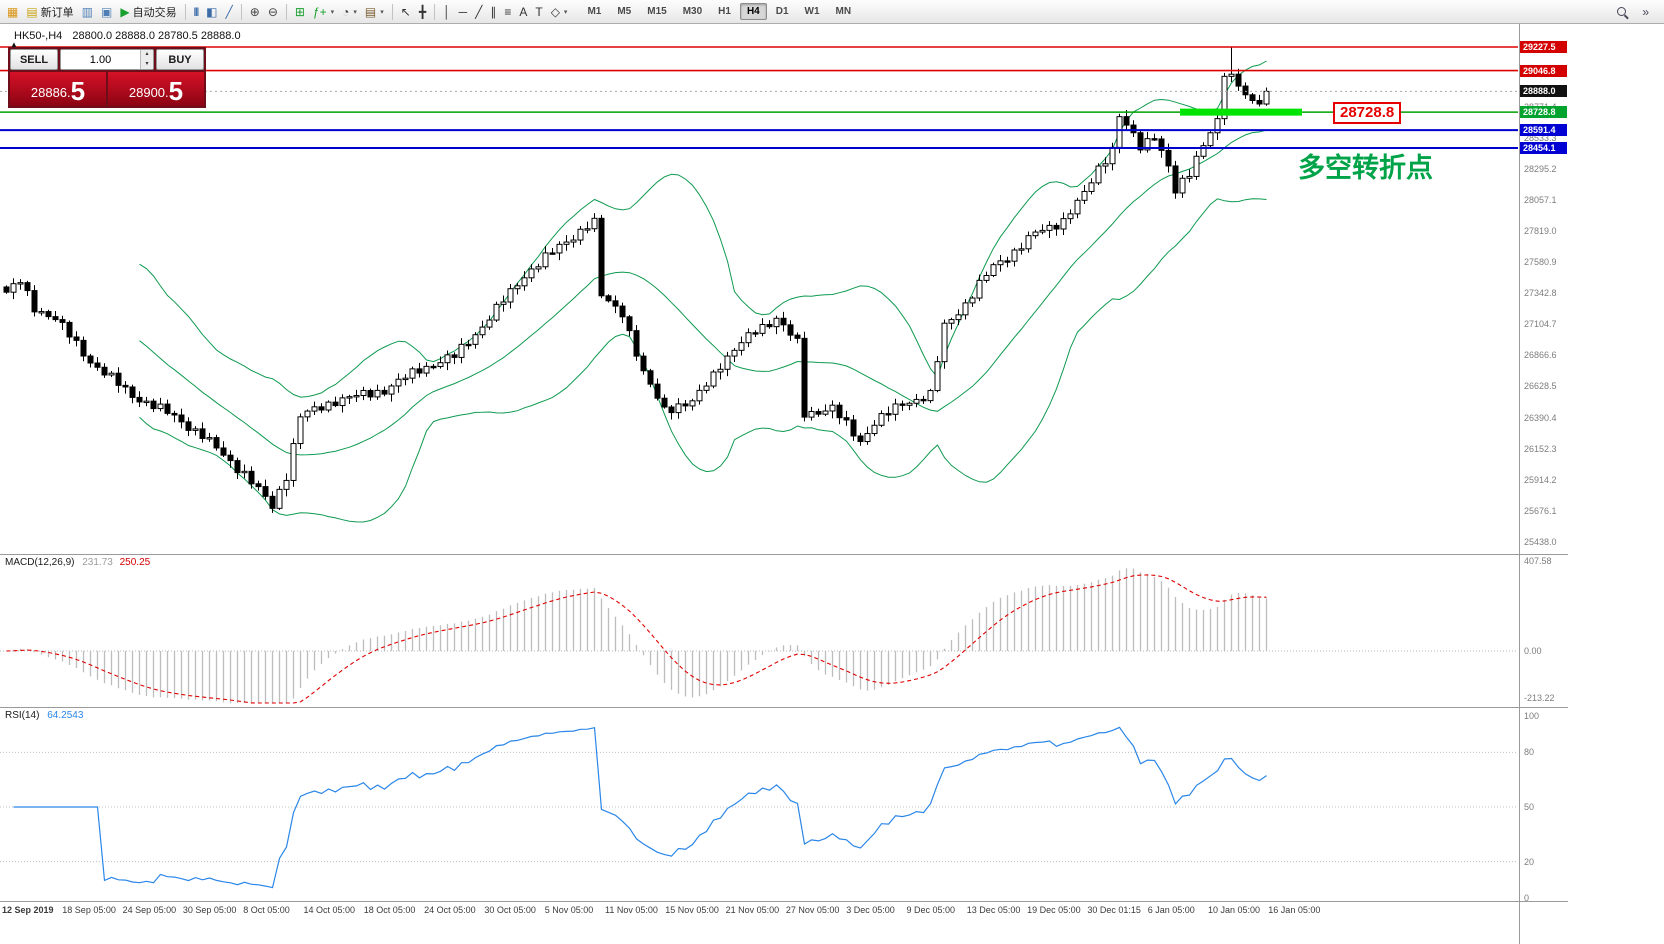 The image size is (1664, 944). Describe the element at coordinates (759, 98) in the screenshot. I see `price-level-lines` at that location.